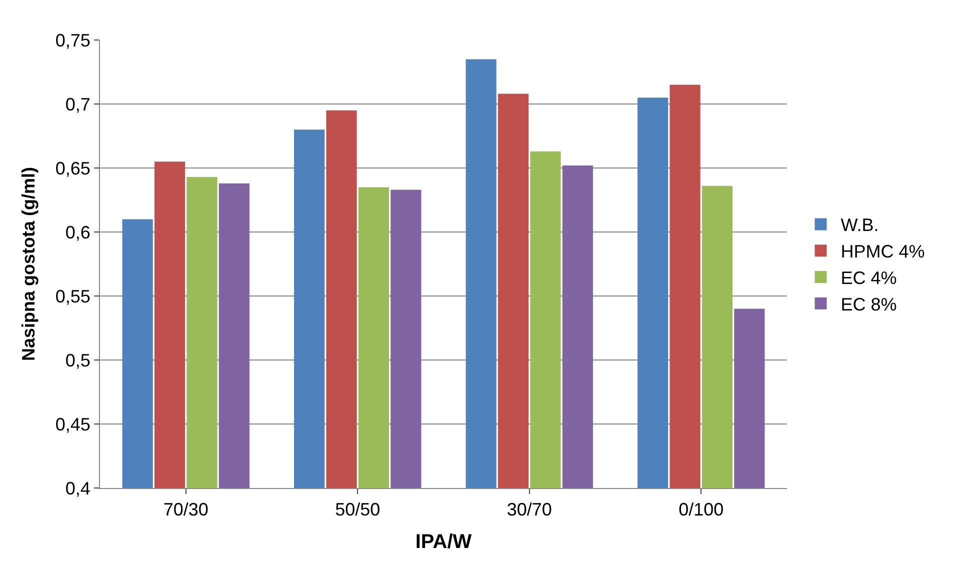 Image resolution: width=957 pixels, height=578 pixels. Describe the element at coordinates (72, 424) in the screenshot. I see `y-tick-label: 0,45` at that location.